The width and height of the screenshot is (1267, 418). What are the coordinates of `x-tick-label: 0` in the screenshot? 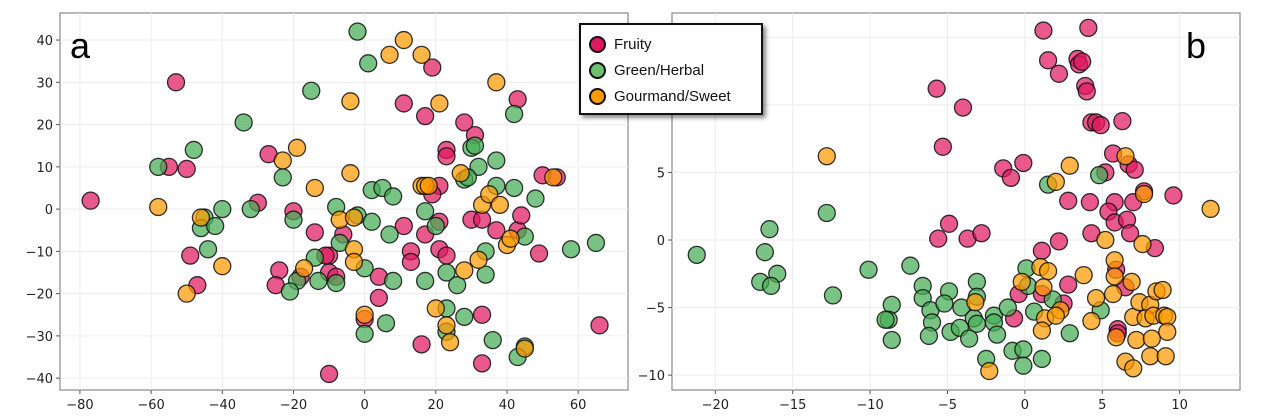 It's located at (1025, 405).